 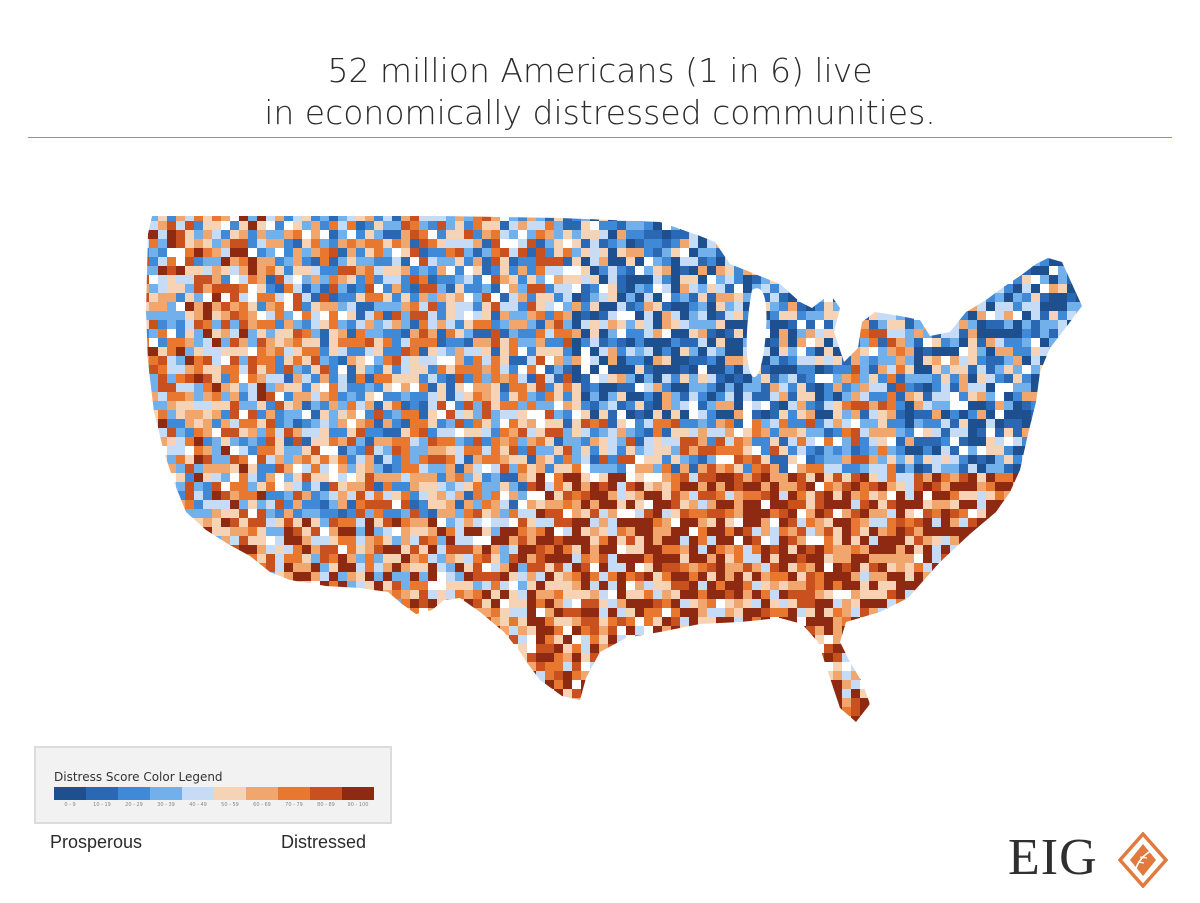 What do you see at coordinates (230, 805) in the screenshot?
I see `legend-swatch-label: 50 - 59` at bounding box center [230, 805].